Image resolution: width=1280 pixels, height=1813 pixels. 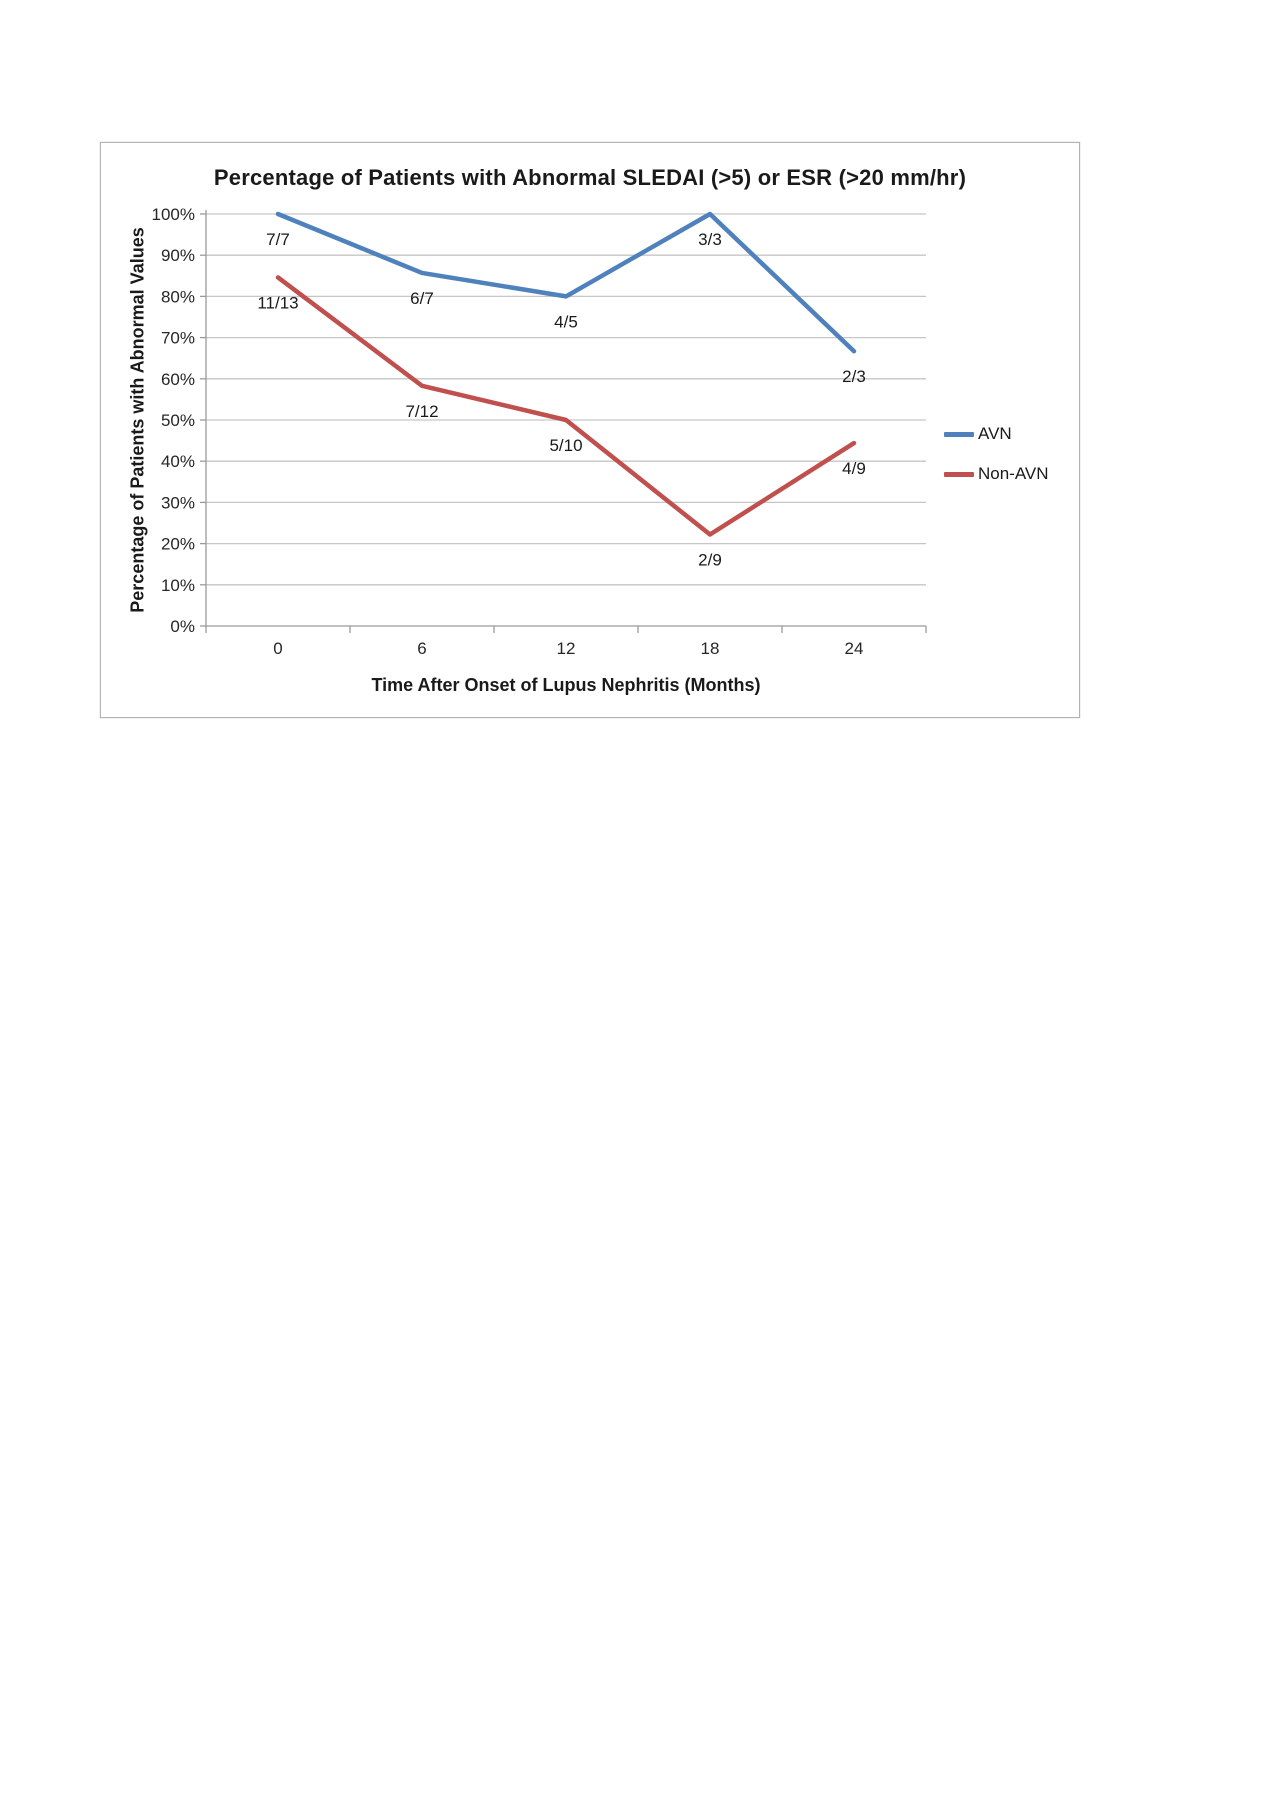 I want to click on data-label: 5/10, so click(x=565, y=445).